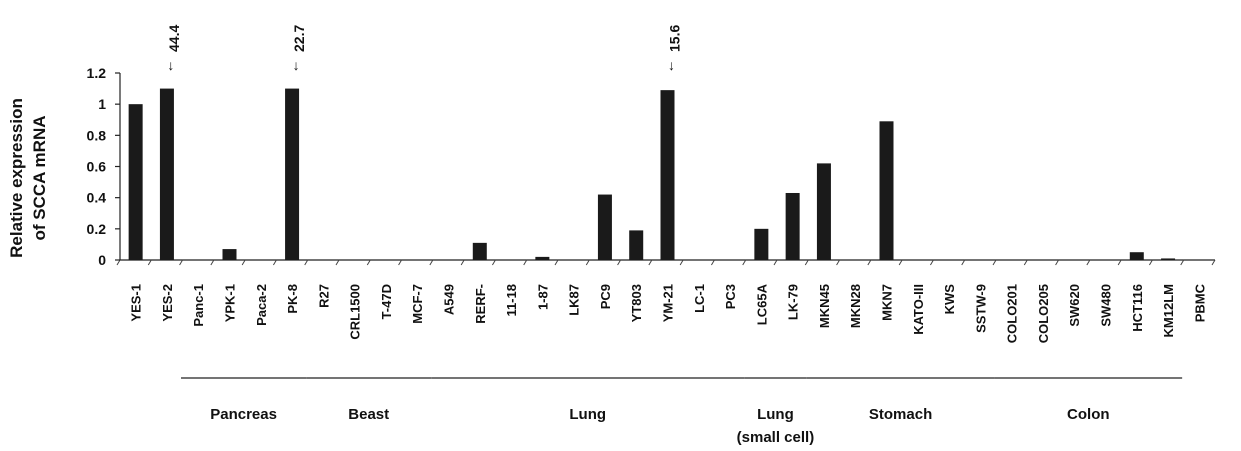  Describe the element at coordinates (417, 304) in the screenshot. I see `x-tick-label: MCF-7` at that location.